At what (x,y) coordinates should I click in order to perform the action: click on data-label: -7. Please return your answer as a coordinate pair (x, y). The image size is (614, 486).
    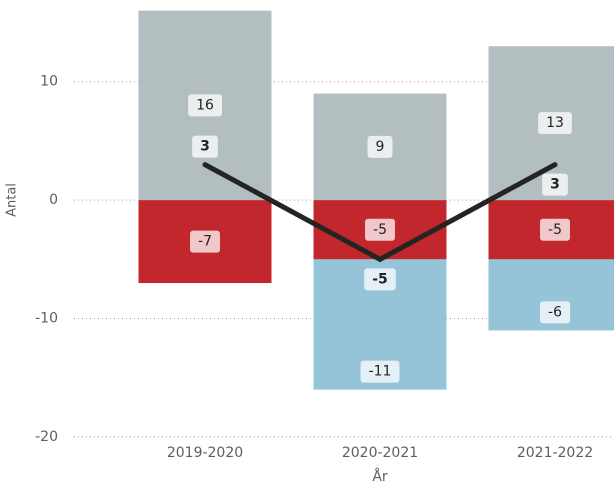
    Looking at the image, I should click on (205, 242).